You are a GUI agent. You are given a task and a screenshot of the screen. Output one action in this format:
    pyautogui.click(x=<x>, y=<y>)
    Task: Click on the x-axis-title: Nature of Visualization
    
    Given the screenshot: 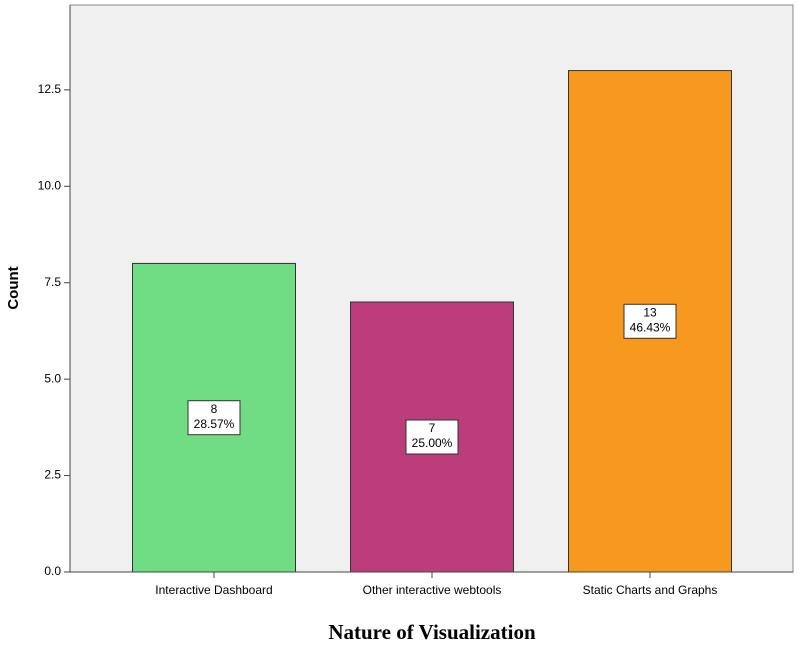 What is the action you would take?
    pyautogui.click(x=432, y=632)
    